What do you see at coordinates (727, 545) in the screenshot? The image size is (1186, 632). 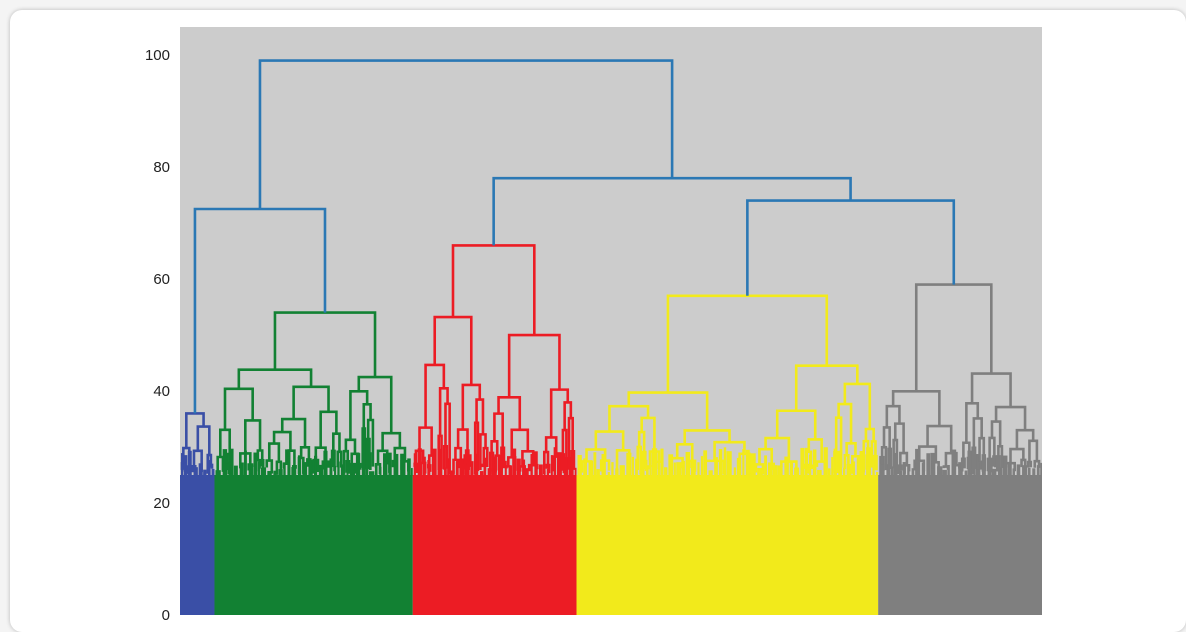 I see `cluster-3-leaves` at bounding box center [727, 545].